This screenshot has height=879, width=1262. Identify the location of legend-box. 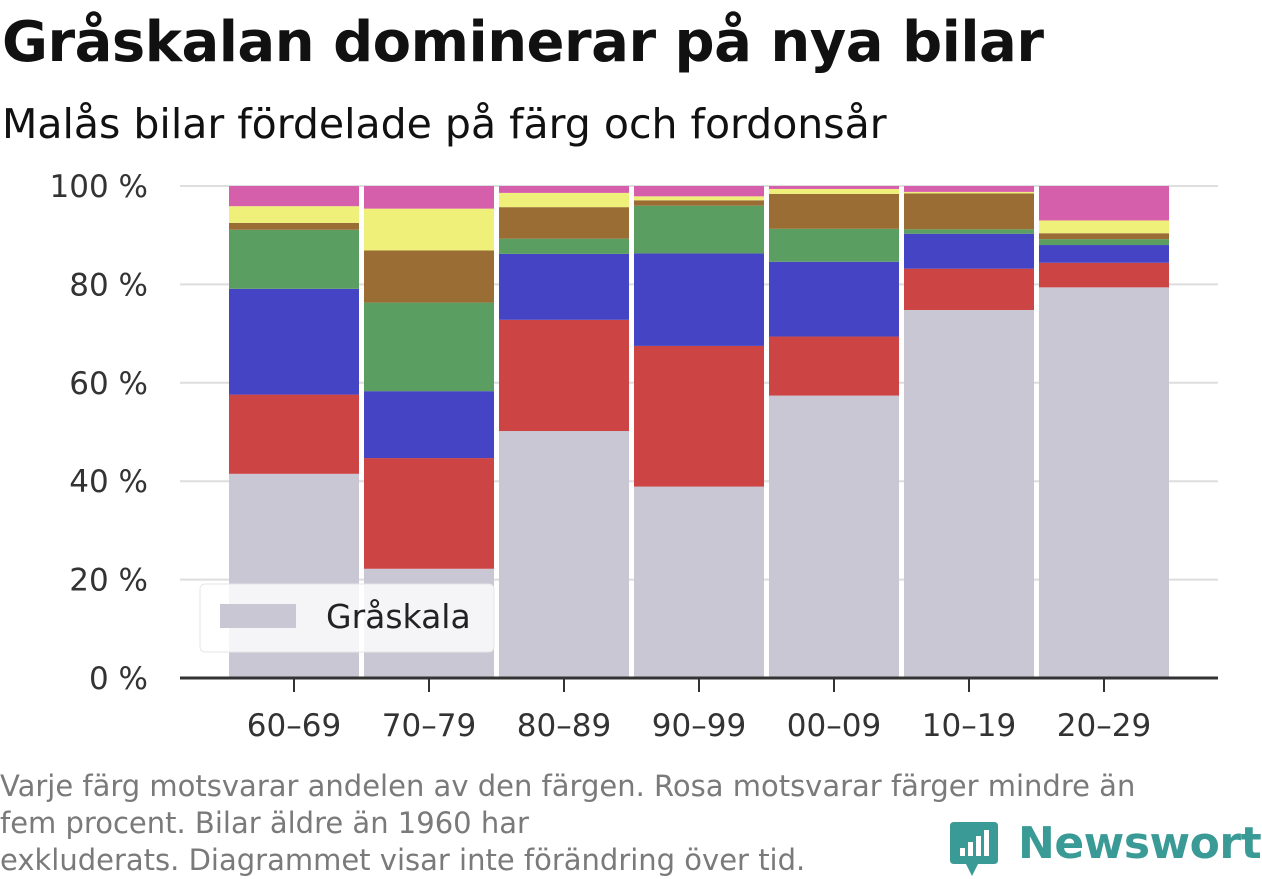
(347, 618).